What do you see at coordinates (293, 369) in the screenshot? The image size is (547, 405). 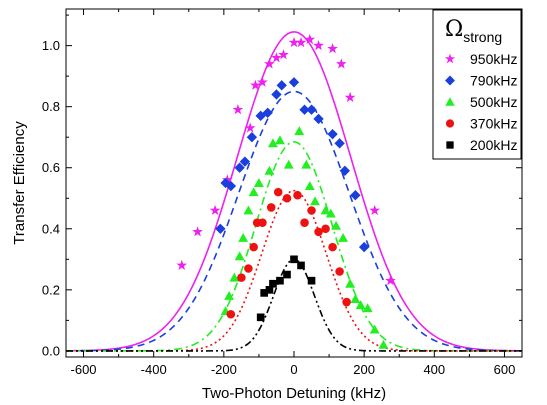 I see `x-tick-label: 0` at bounding box center [293, 369].